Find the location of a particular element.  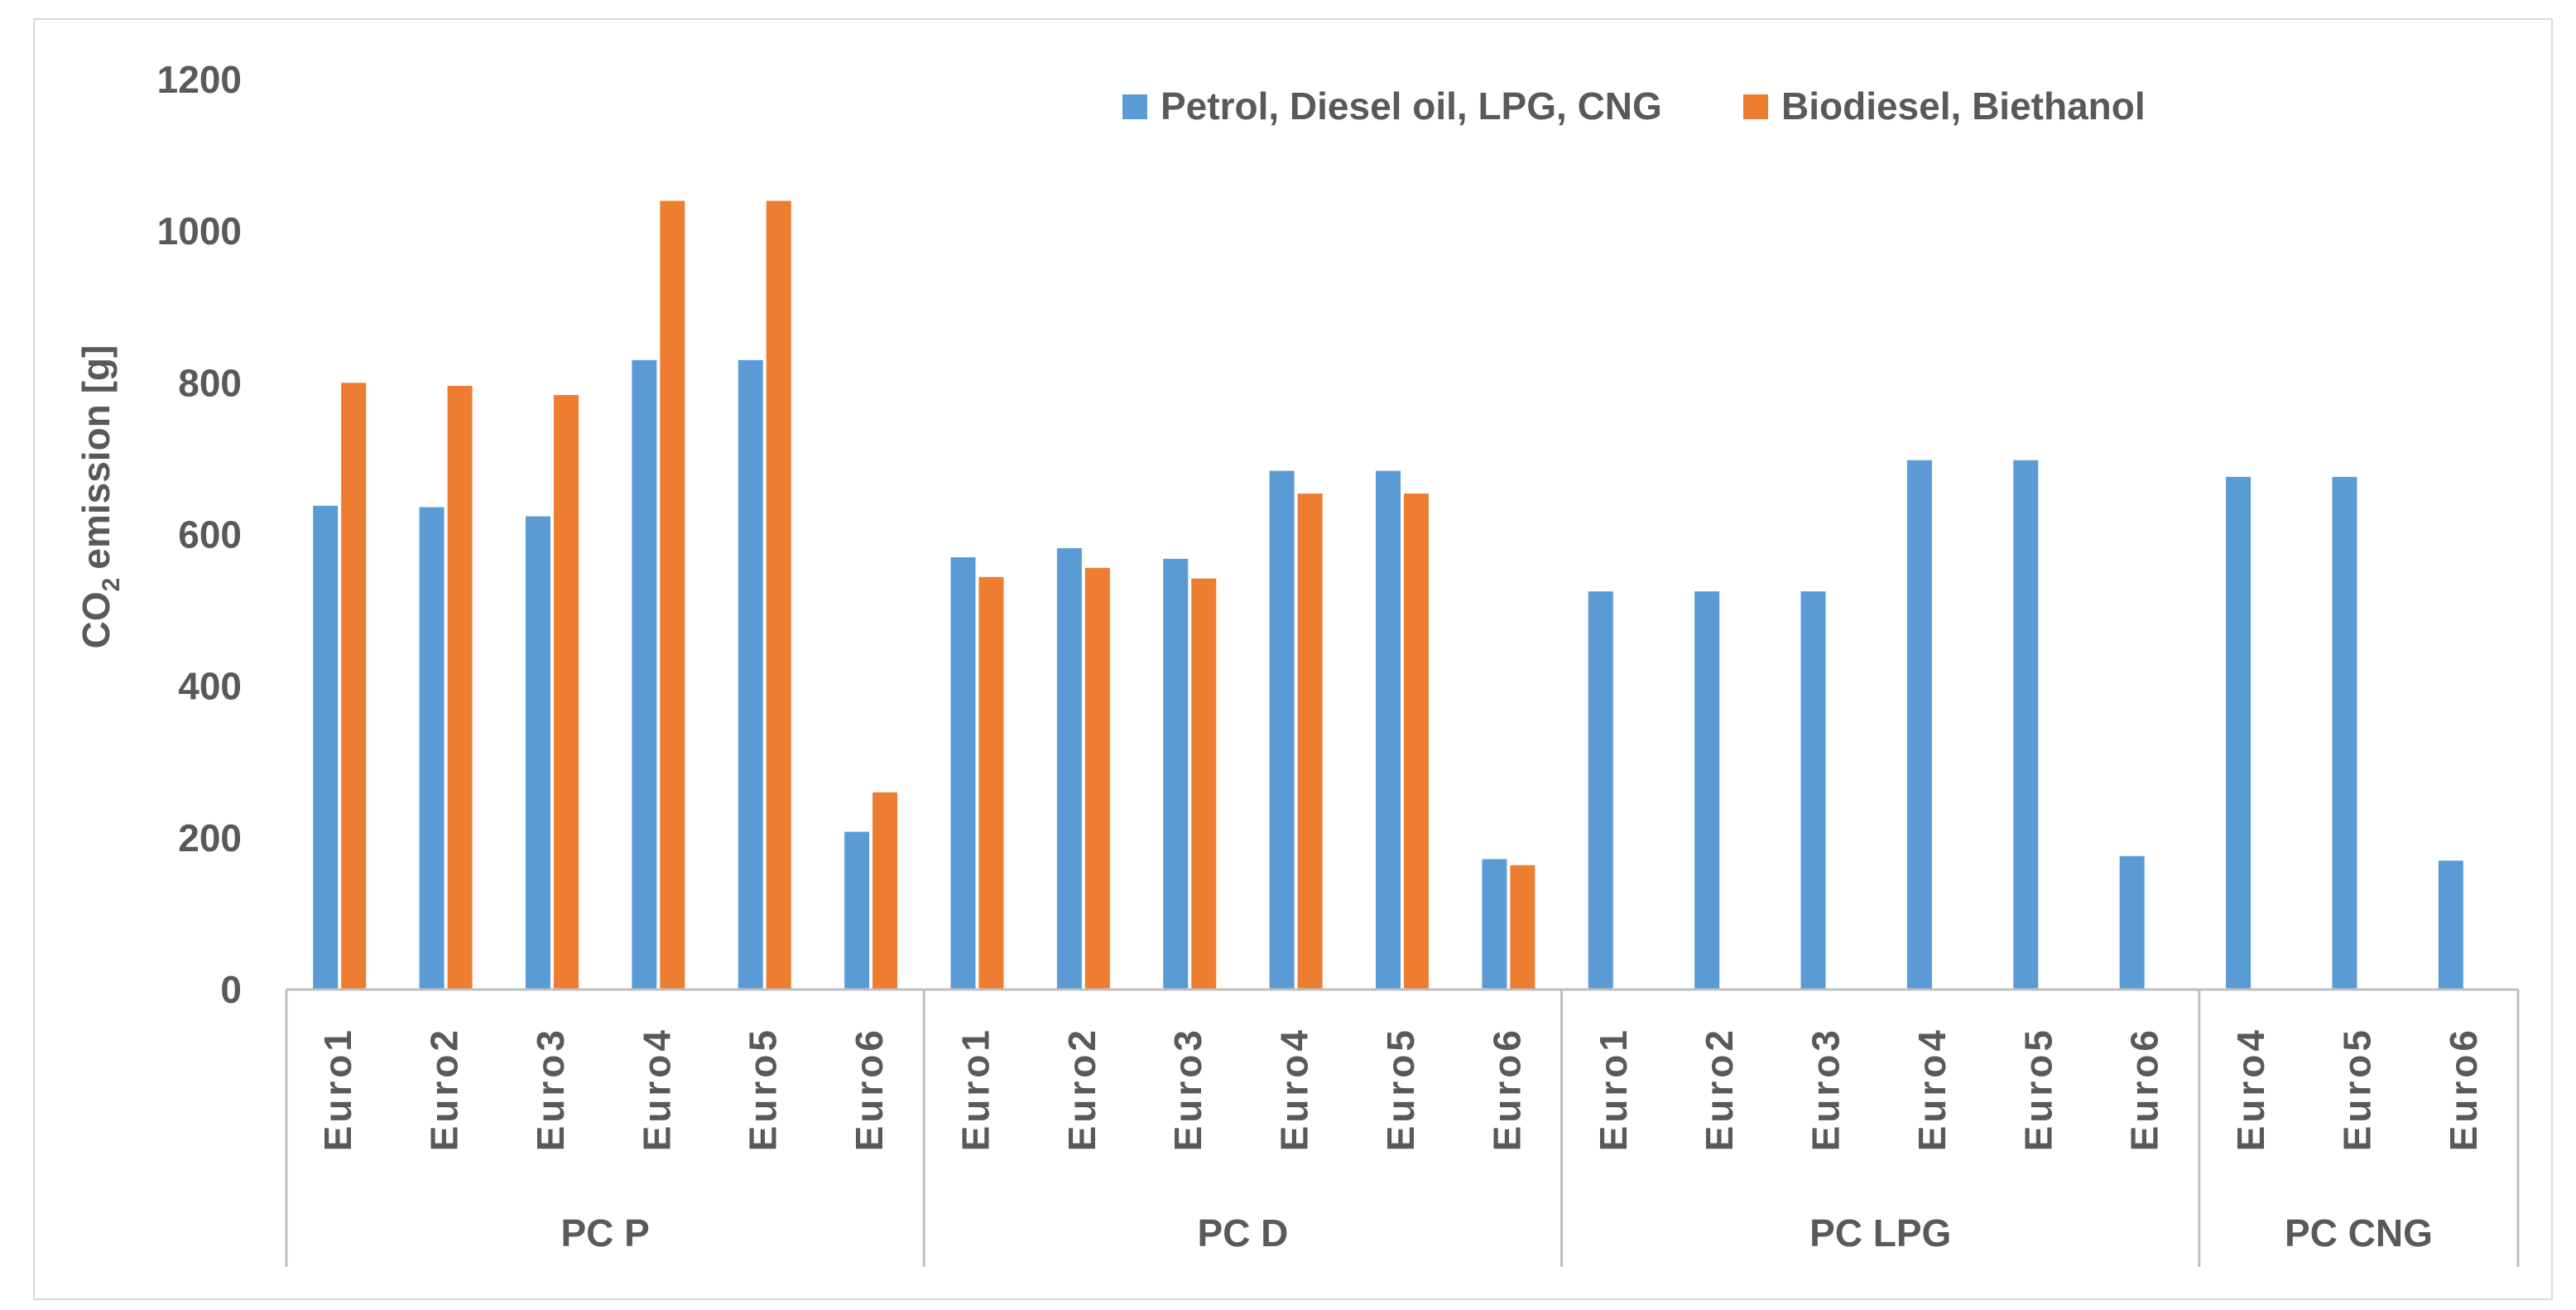

y-tick-label: 400 is located at coordinates (210, 686).